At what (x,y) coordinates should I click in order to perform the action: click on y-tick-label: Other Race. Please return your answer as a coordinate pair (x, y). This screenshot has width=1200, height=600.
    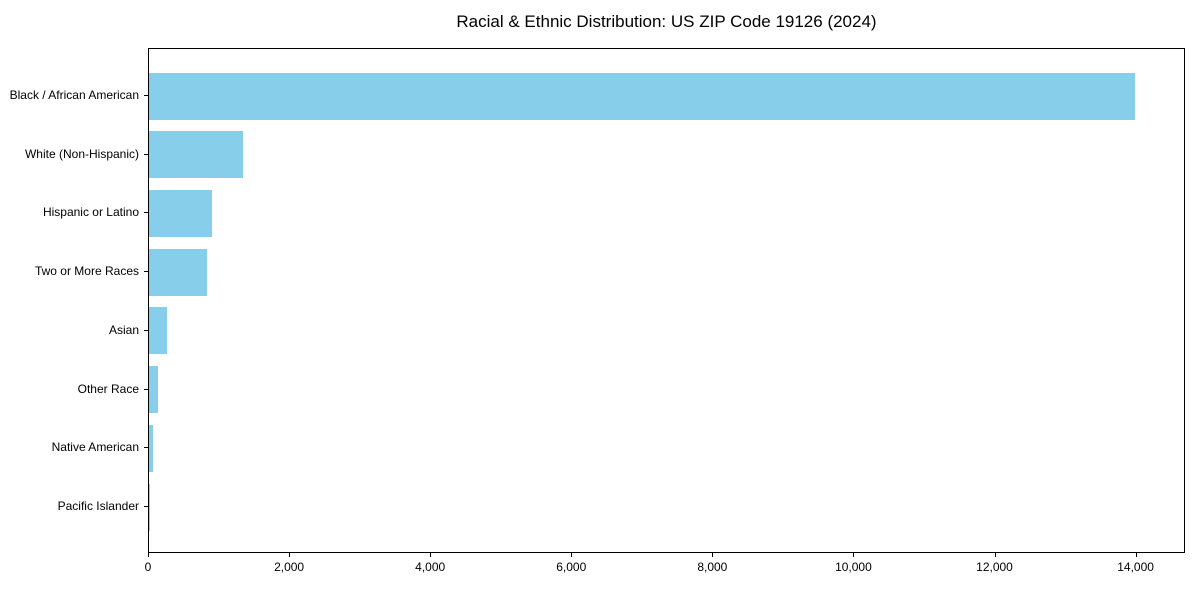
    Looking at the image, I should click on (108, 388).